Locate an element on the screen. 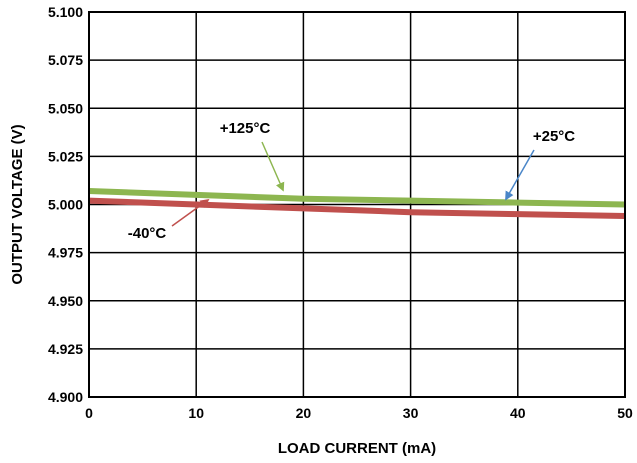 Image resolution: width=637 pixels, height=463 pixels. y-tick-label: 5.050 is located at coordinates (65, 108).